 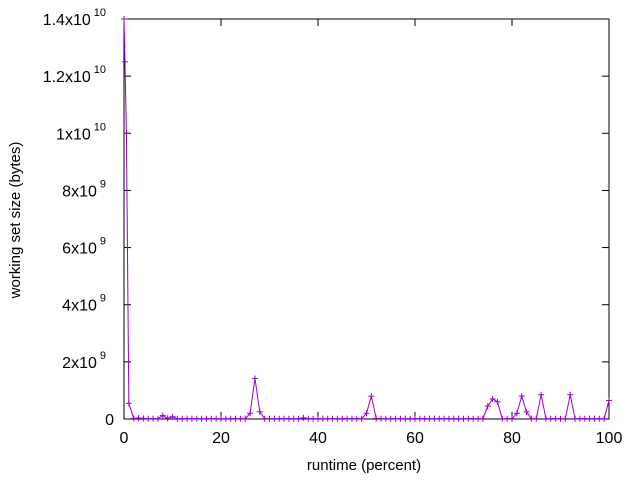 I want to click on x-tick-label: 0, so click(x=124, y=438).